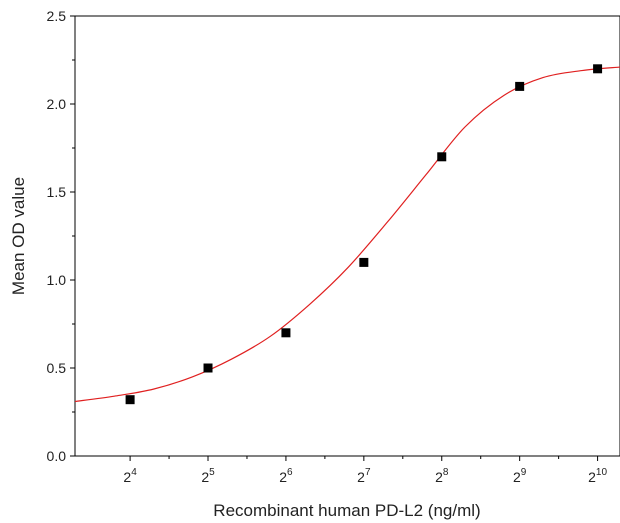  What do you see at coordinates (446, 472) in the screenshot?
I see `x-tick-exponent: 8` at bounding box center [446, 472].